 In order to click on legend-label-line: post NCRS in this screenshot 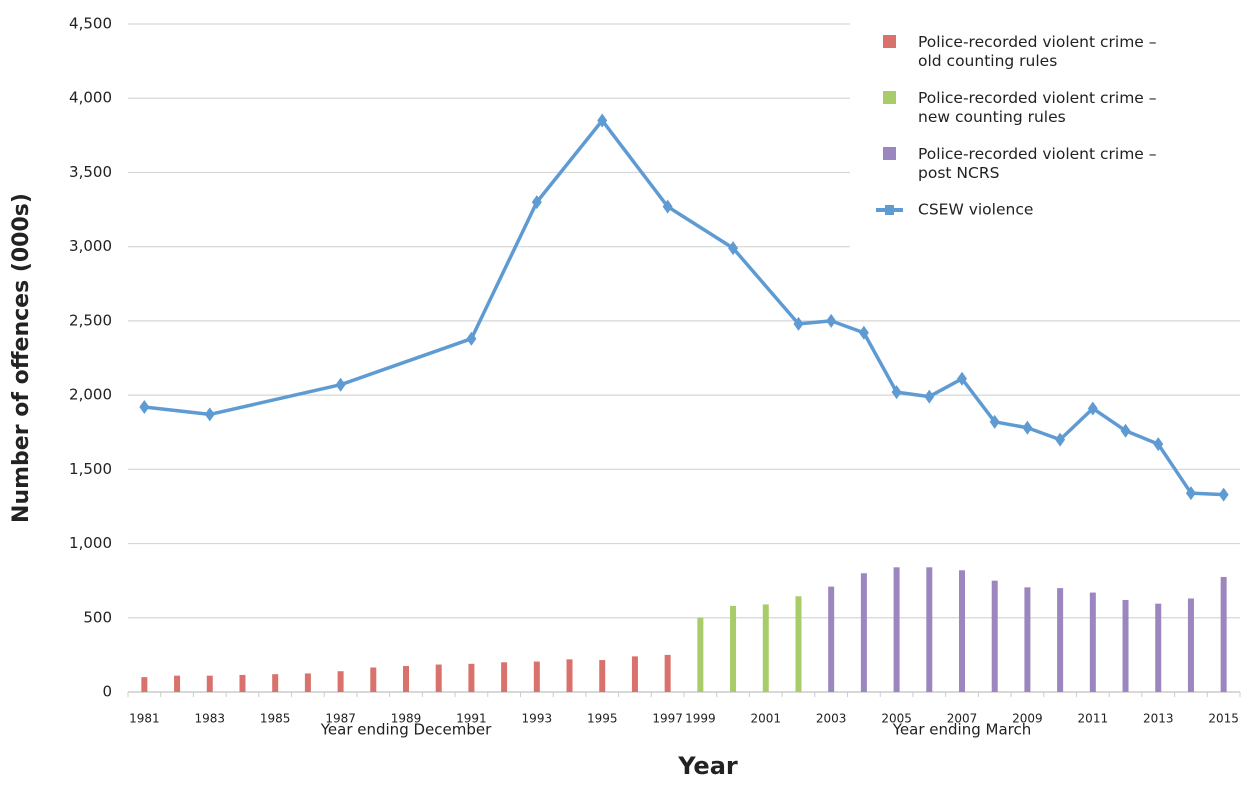, I will do `click(958, 173)`.